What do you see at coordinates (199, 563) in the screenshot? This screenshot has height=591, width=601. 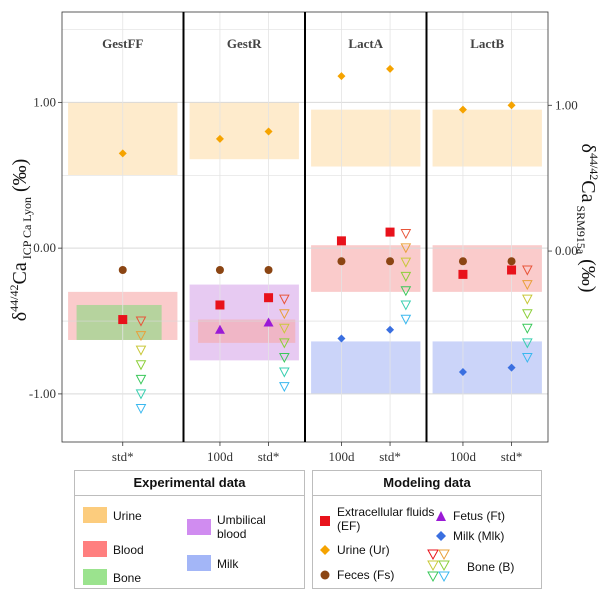 I see `legend-key-milk` at bounding box center [199, 563].